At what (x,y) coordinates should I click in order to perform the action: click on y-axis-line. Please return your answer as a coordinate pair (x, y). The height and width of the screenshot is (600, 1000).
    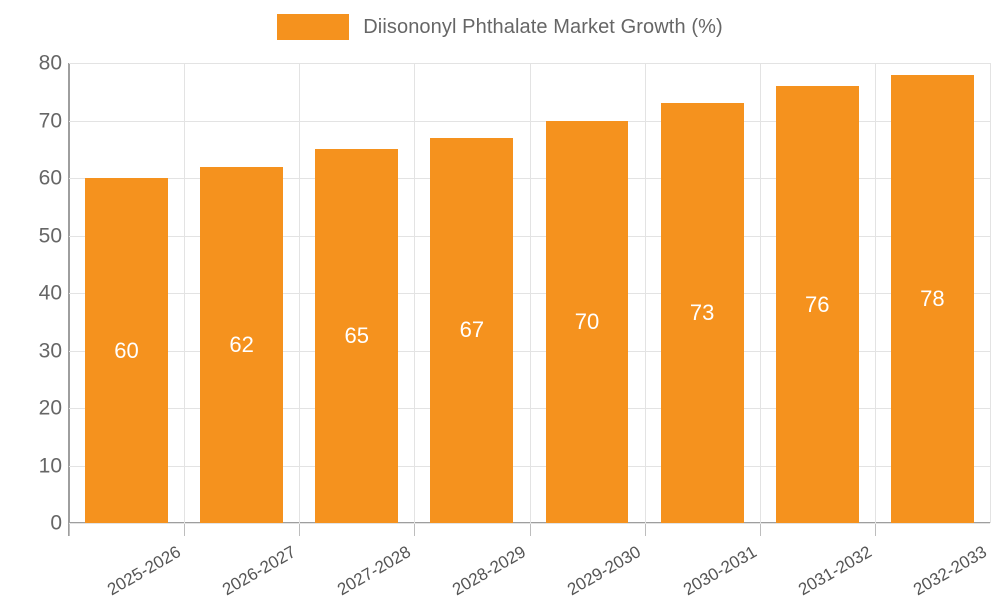
    Looking at the image, I should click on (69, 299).